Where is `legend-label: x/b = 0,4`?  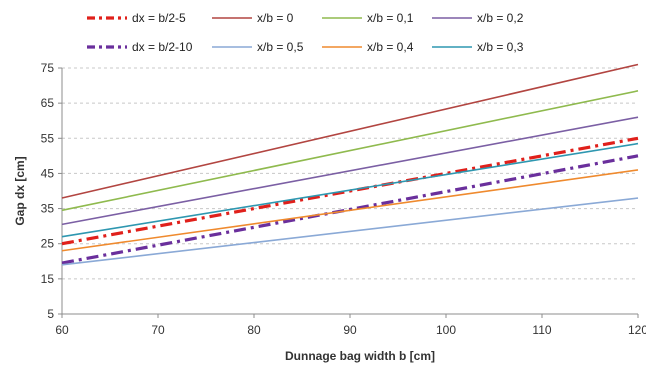
legend-label: x/b = 0,4 is located at coordinates (390, 47).